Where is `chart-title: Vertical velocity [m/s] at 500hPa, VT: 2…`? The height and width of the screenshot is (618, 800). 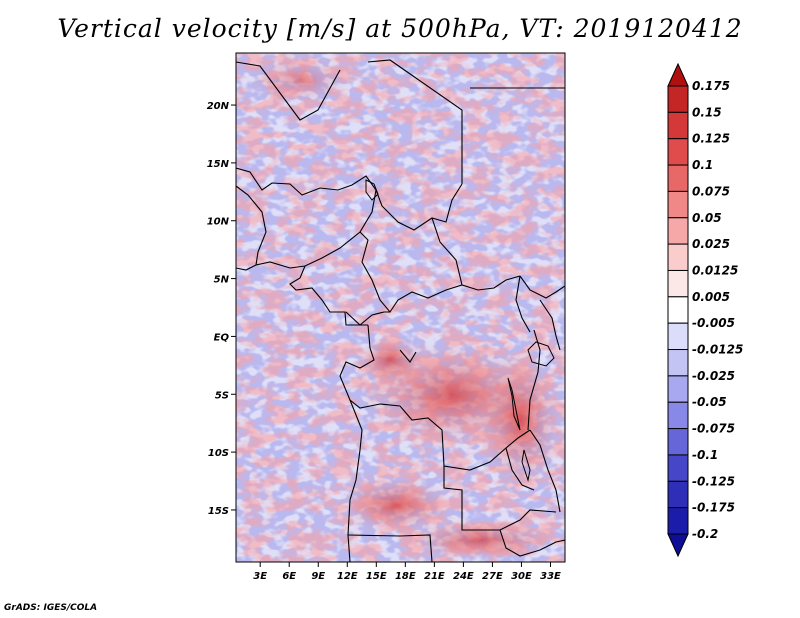 chart-title: Vertical velocity [m/s] at 500hPa, VT: 2… is located at coordinates (400, 28).